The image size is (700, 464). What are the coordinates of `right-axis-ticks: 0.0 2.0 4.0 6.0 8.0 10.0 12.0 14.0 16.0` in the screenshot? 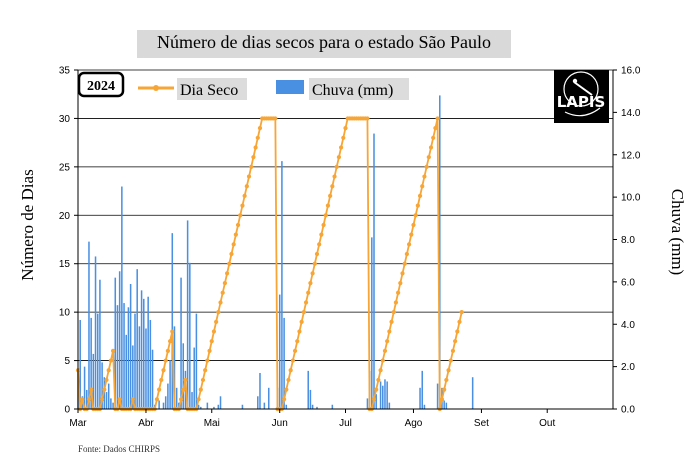 It's located at (627, 241).